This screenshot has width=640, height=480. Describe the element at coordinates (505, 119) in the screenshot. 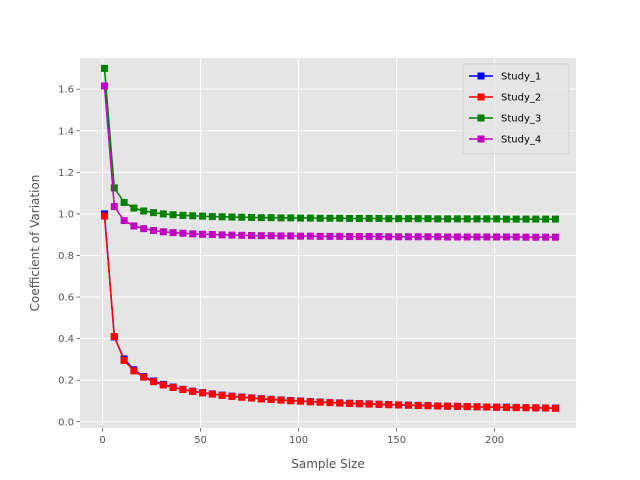

I see `legend-item: Study_3` at that location.